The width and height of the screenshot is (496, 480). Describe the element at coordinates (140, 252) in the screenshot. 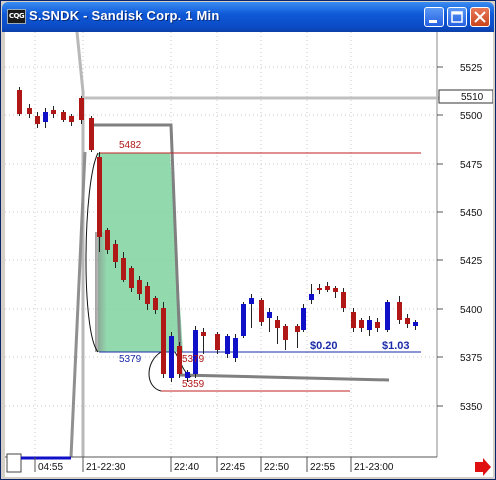

I see `projection-band` at that location.